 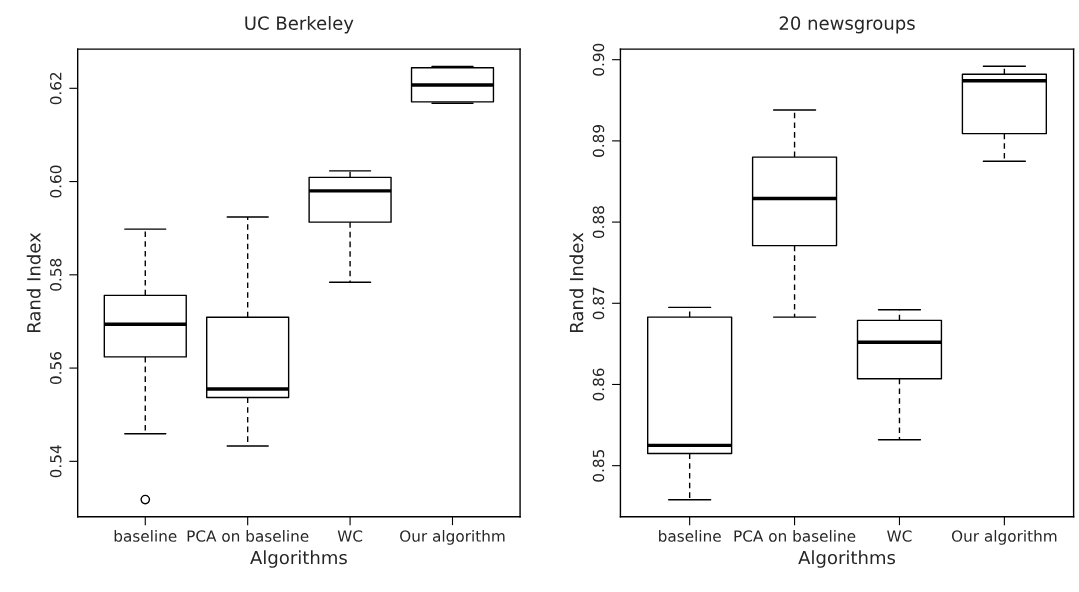 I want to click on y-tick-label: 0.89, so click(x=598, y=140).